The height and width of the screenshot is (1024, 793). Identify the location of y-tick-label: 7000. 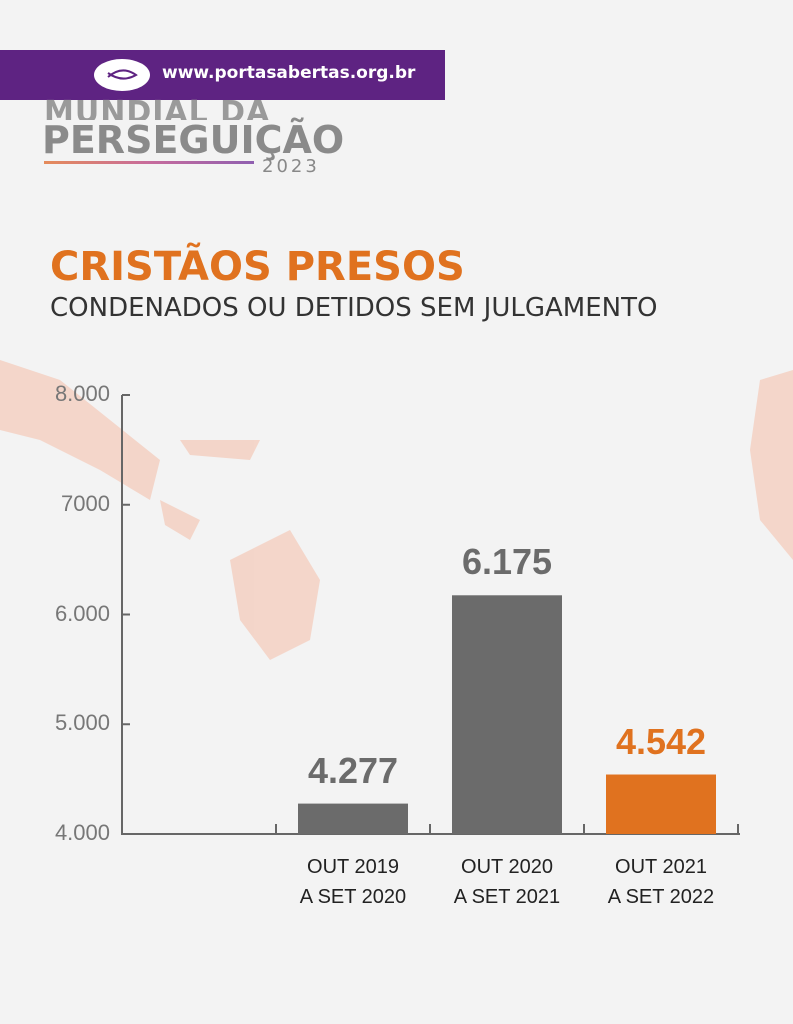
(85, 503).